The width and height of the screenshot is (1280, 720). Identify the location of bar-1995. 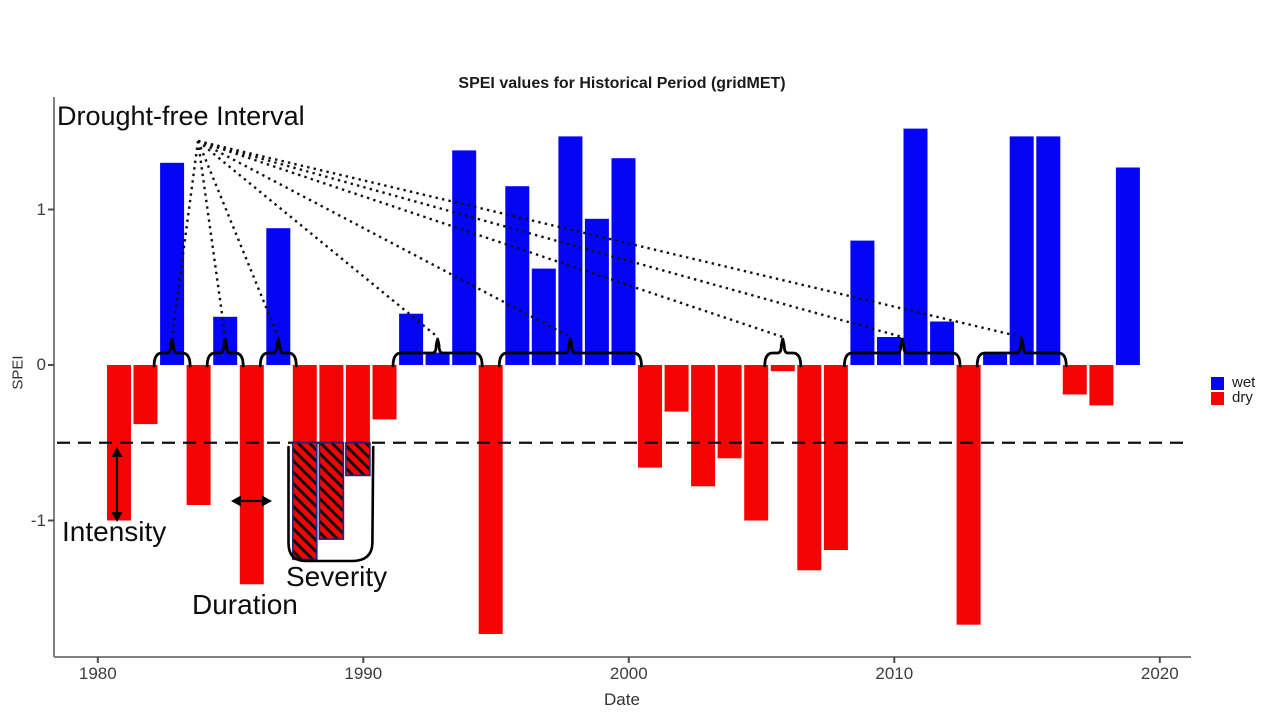
(517, 275).